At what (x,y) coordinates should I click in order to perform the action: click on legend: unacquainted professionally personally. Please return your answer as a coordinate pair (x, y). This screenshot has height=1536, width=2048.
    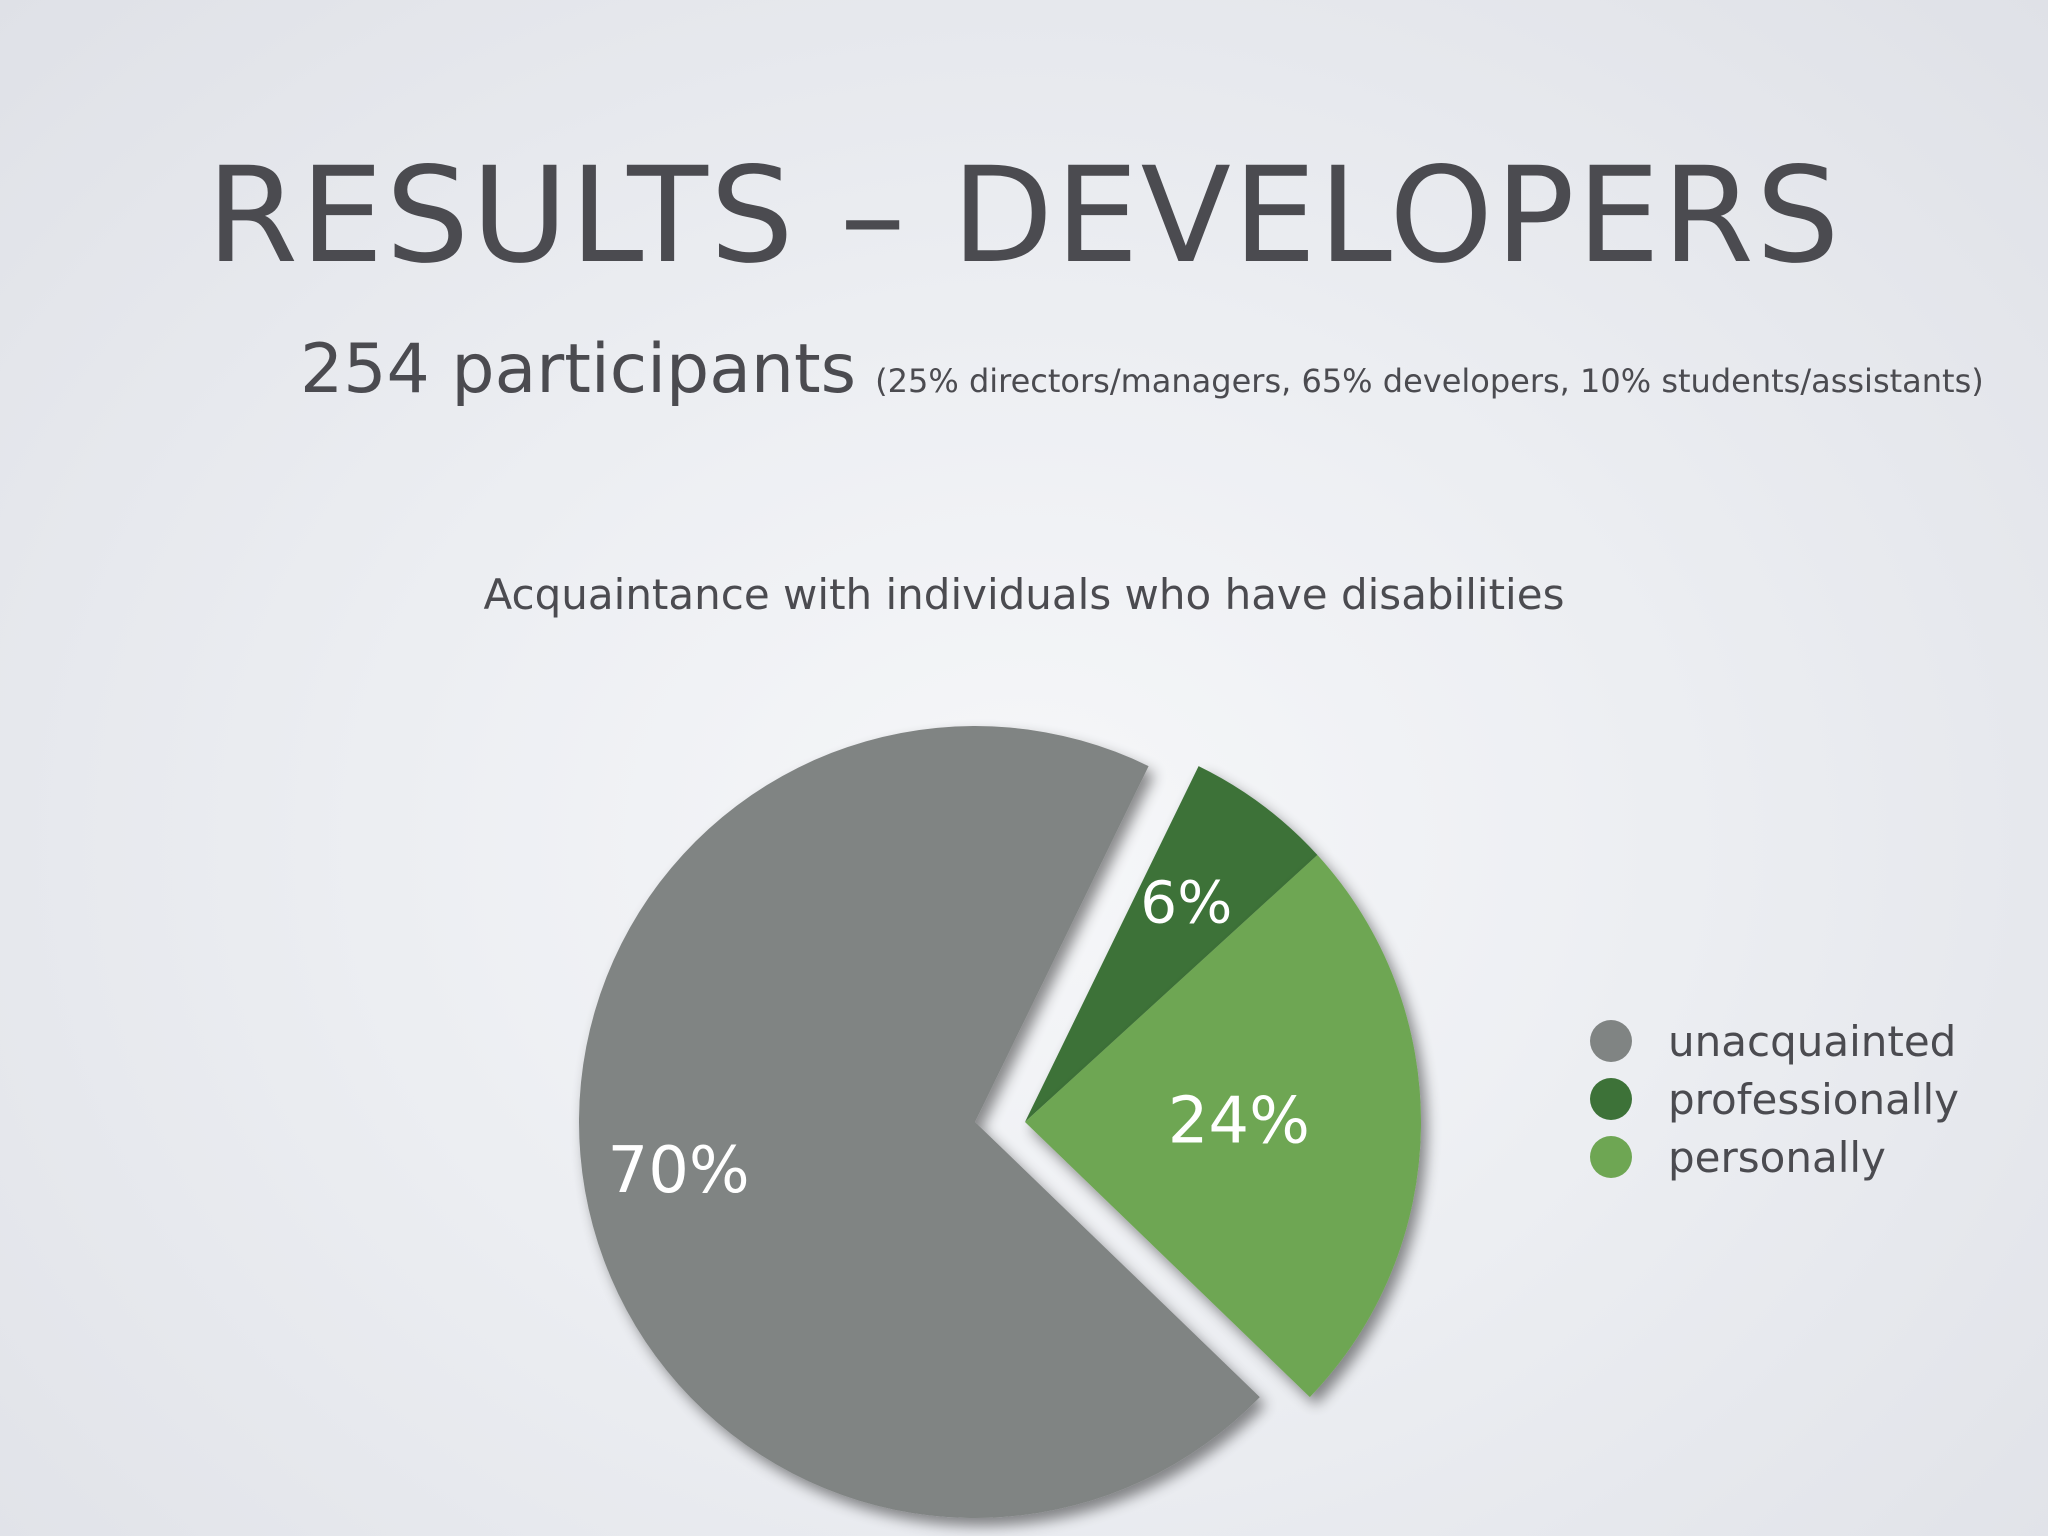
    Looking at the image, I should click on (1774, 1099).